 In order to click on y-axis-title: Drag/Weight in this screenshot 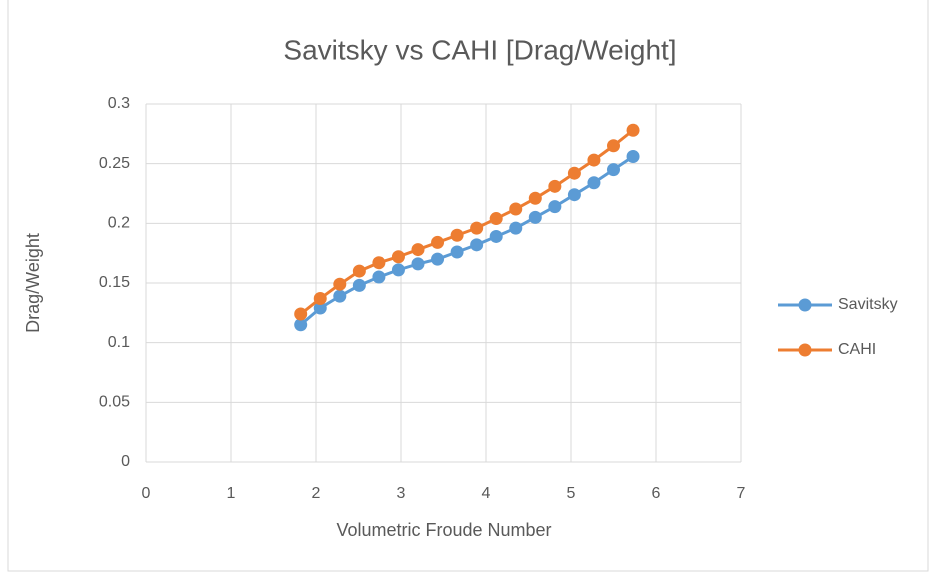, I will do `click(33, 283)`.